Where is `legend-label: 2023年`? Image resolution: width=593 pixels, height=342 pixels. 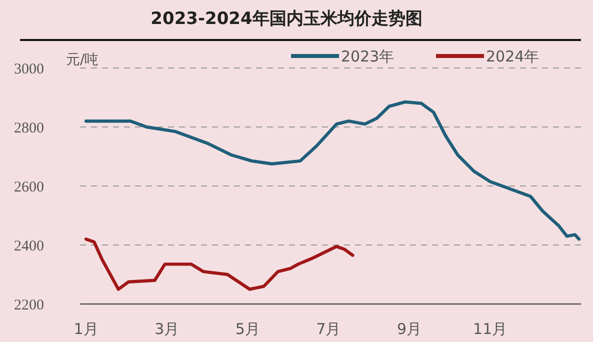 legend-label: 2023年 is located at coordinates (367, 56).